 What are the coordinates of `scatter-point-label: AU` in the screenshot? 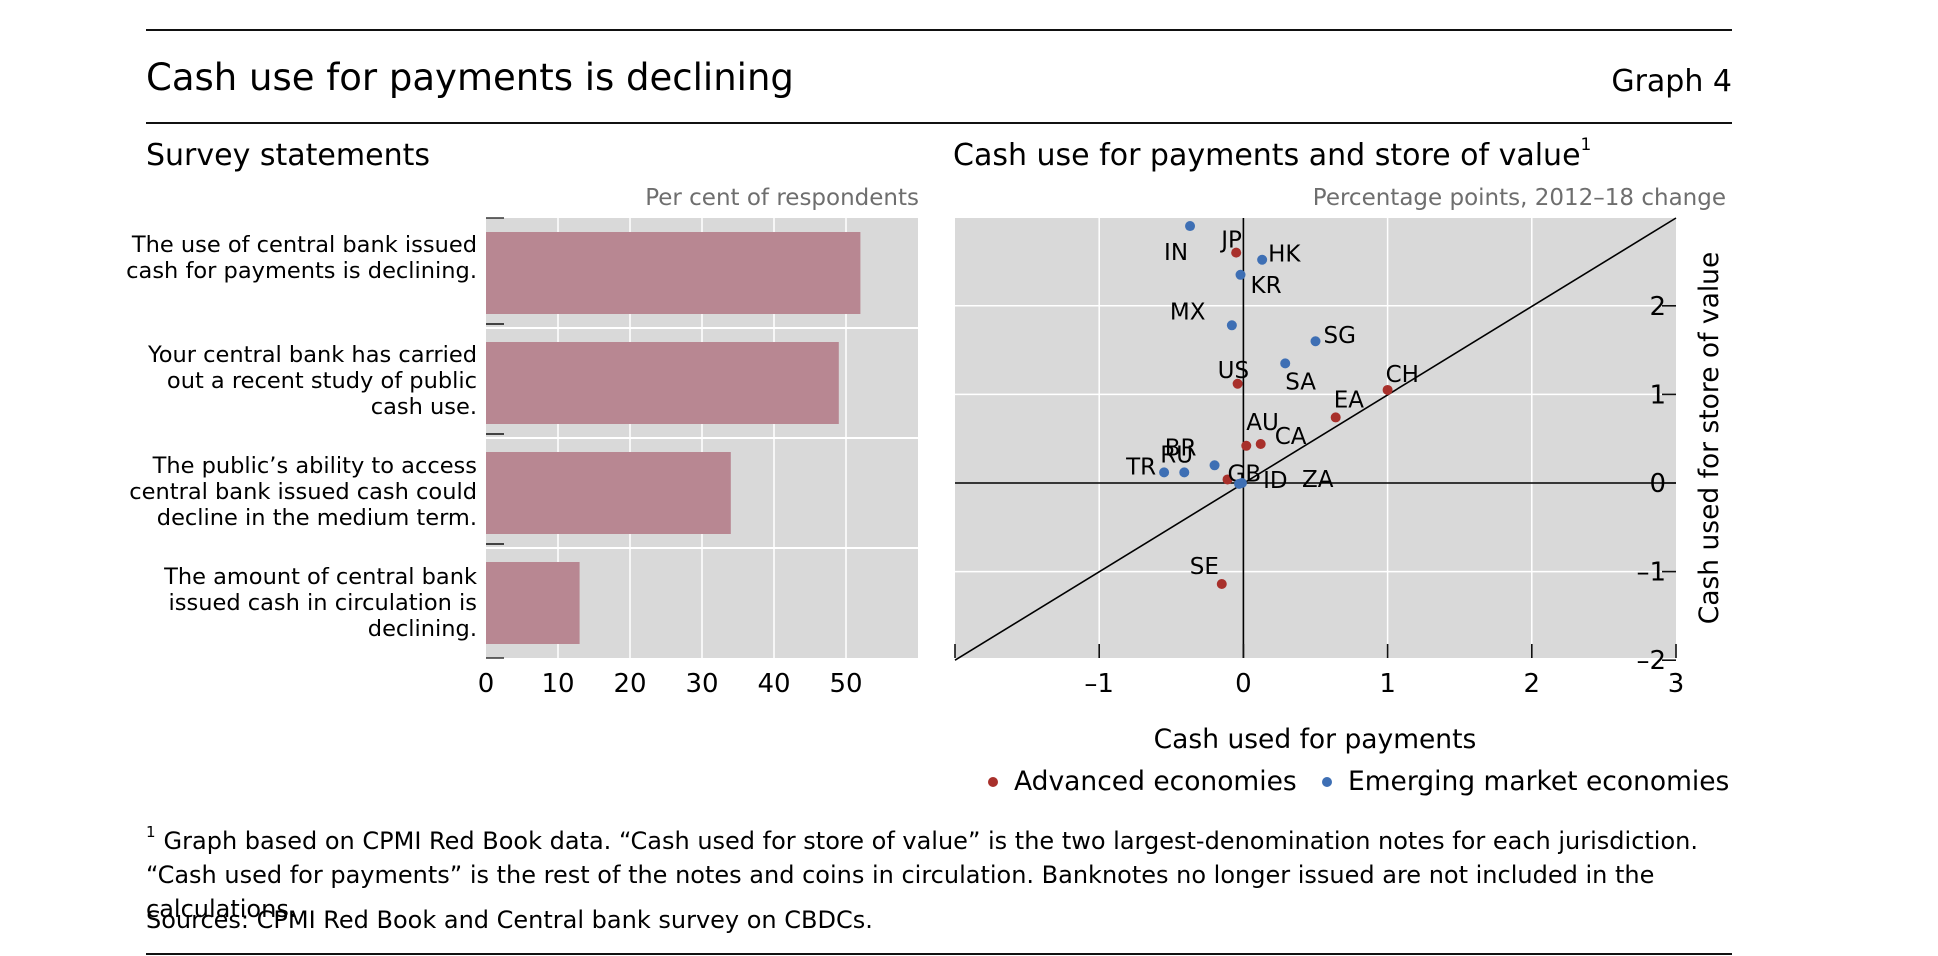 It's located at (1262, 423).